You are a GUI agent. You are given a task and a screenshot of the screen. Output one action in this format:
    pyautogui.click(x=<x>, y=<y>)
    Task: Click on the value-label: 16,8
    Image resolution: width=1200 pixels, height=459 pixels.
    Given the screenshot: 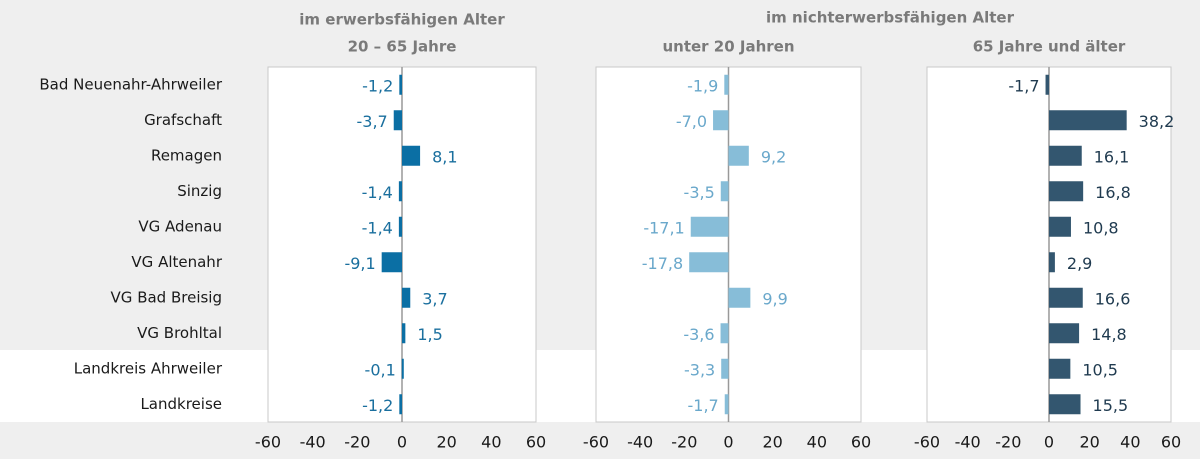 What is the action you would take?
    pyautogui.click(x=1113, y=192)
    